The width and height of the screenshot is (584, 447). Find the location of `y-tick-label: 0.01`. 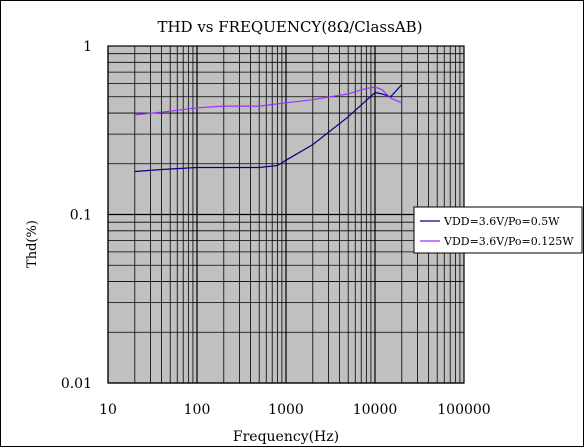

y-tick-label: 0.01 is located at coordinates (76, 384).